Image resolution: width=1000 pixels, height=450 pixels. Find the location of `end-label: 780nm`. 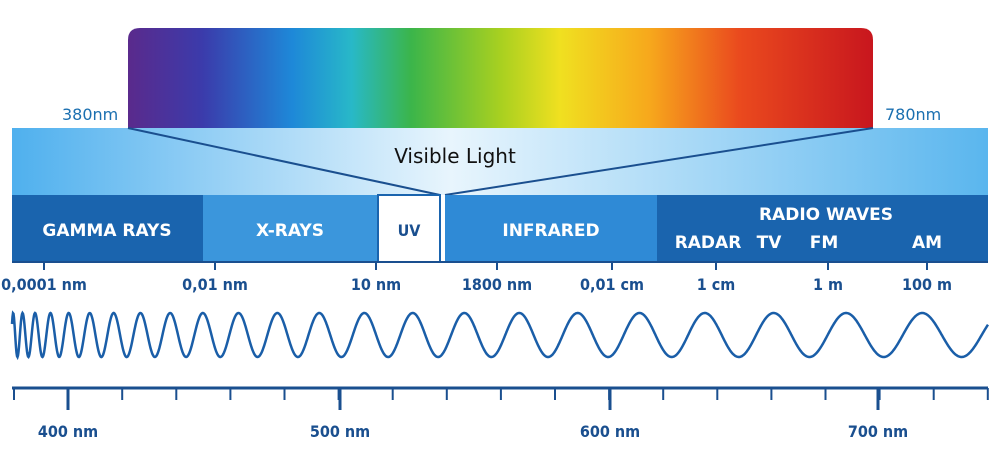

end-label: 780nm is located at coordinates (913, 114).